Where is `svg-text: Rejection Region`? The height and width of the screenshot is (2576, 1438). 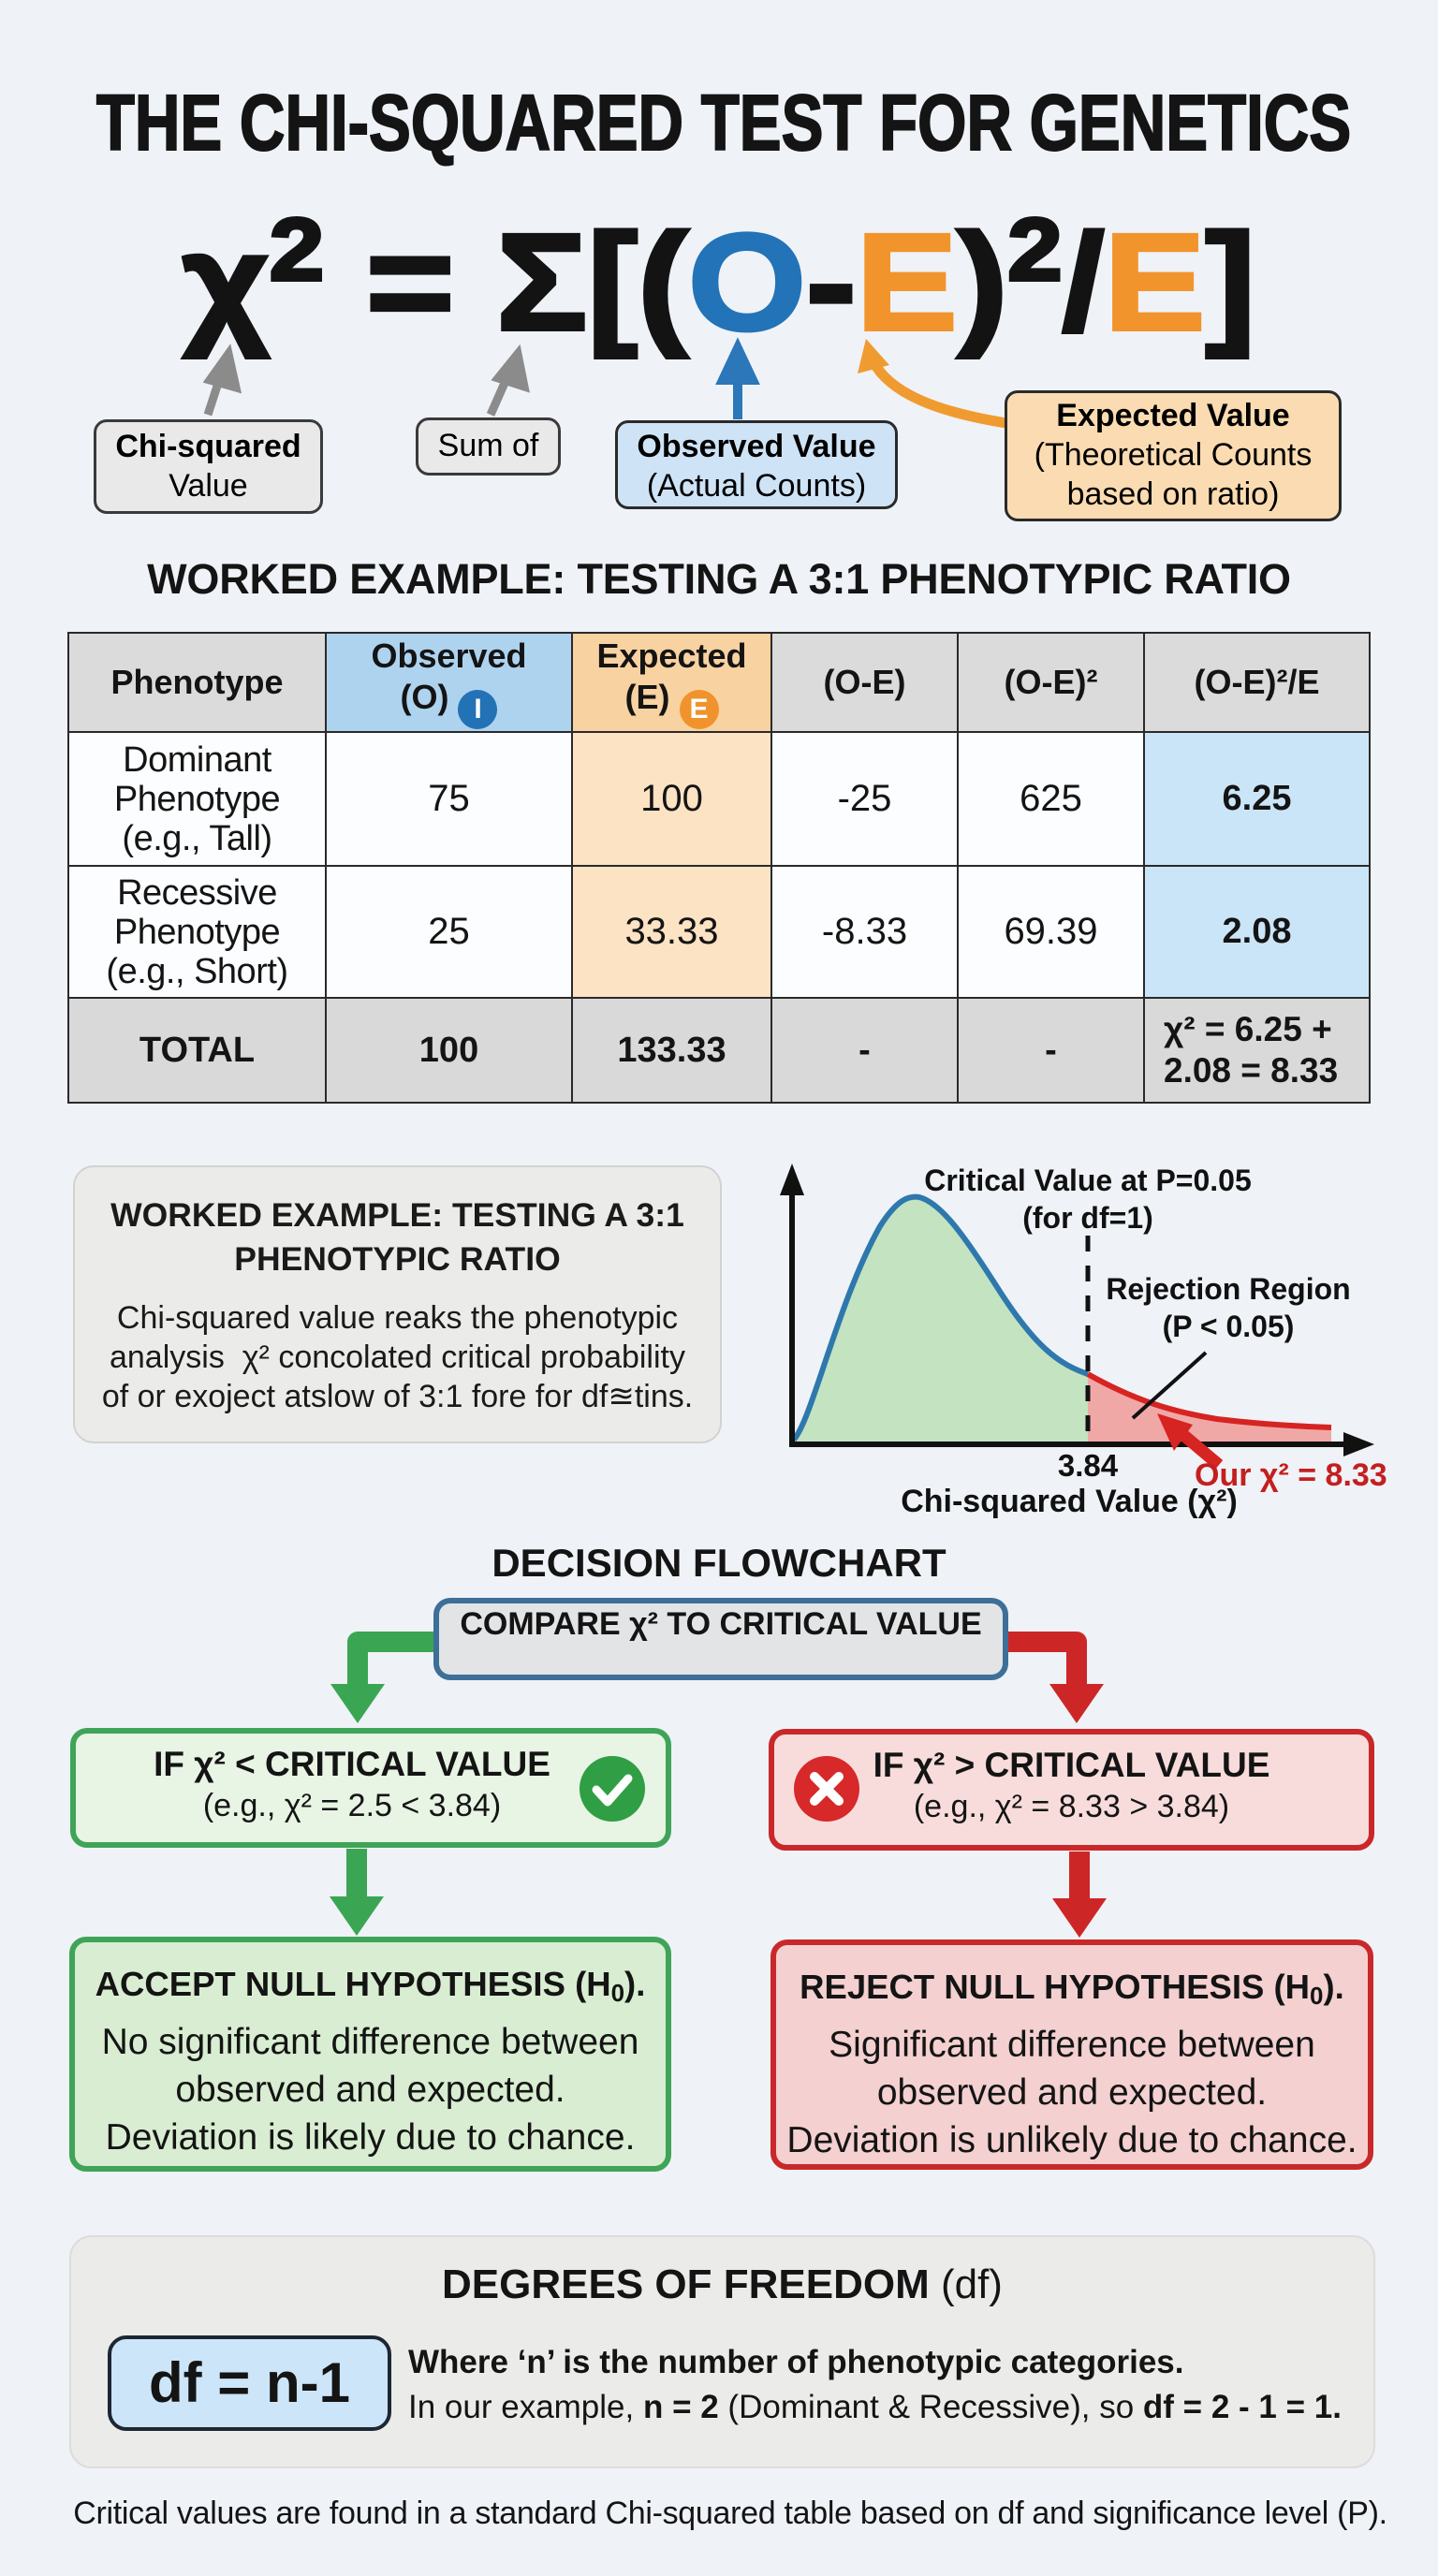 svg-text: Rejection Region is located at coordinates (1228, 1289).